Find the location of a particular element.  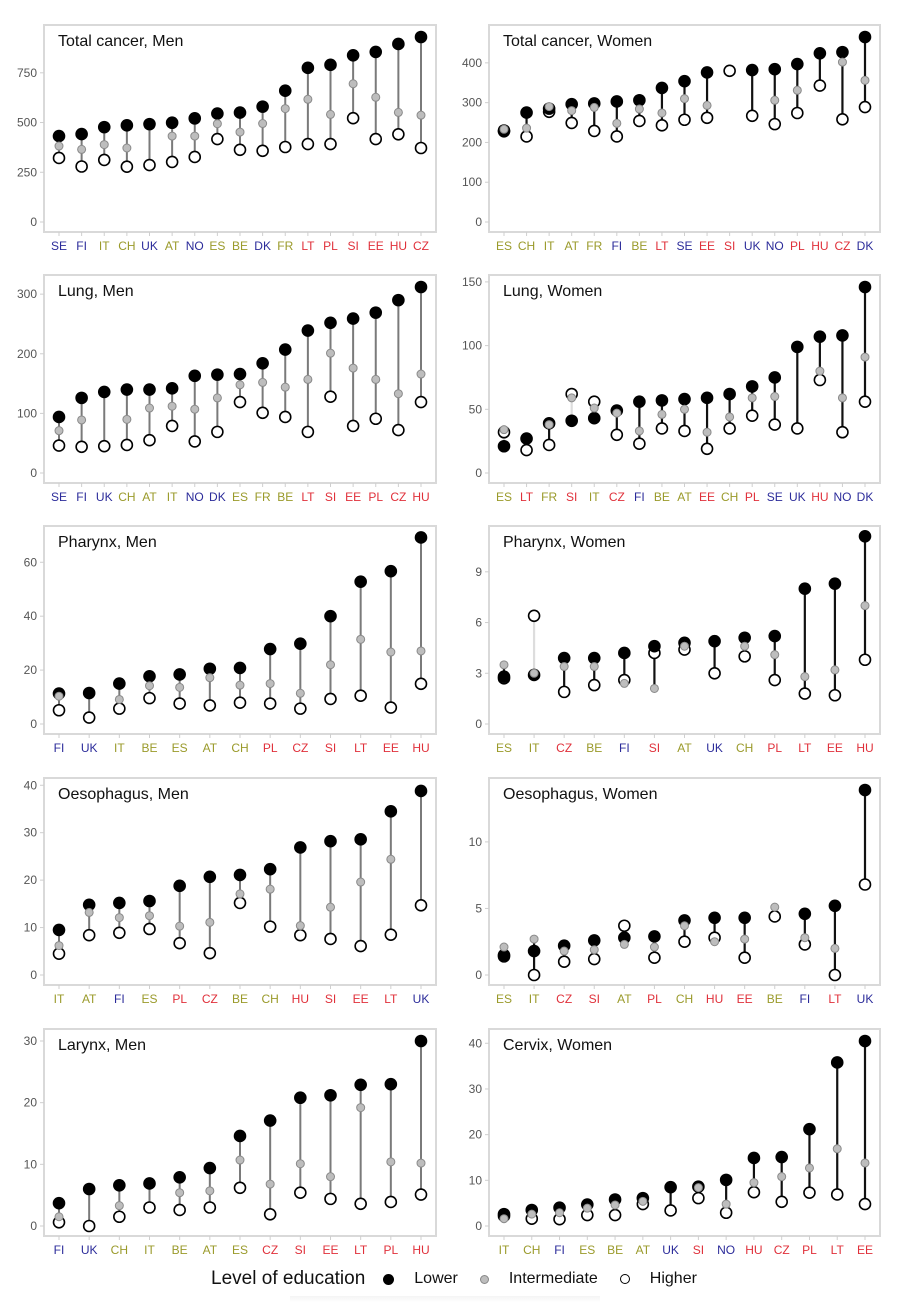

point-lower-at is located at coordinates (210, 1168).